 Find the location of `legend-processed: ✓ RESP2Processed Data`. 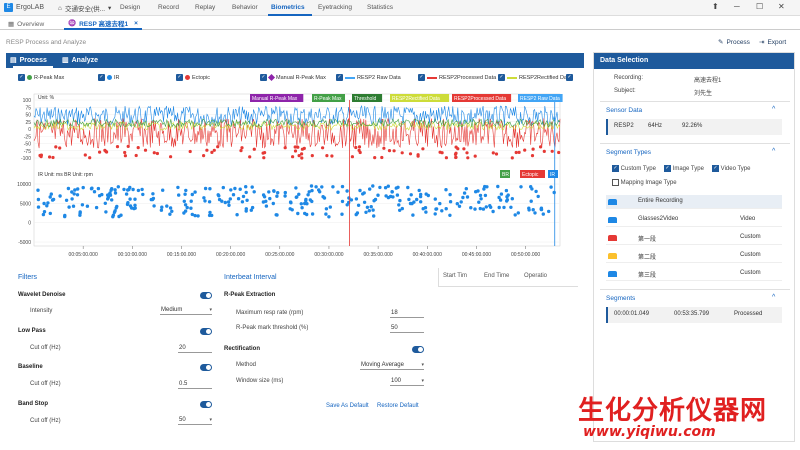

legend-processed: ✓ RESP2Processed Data is located at coordinates (457, 77).